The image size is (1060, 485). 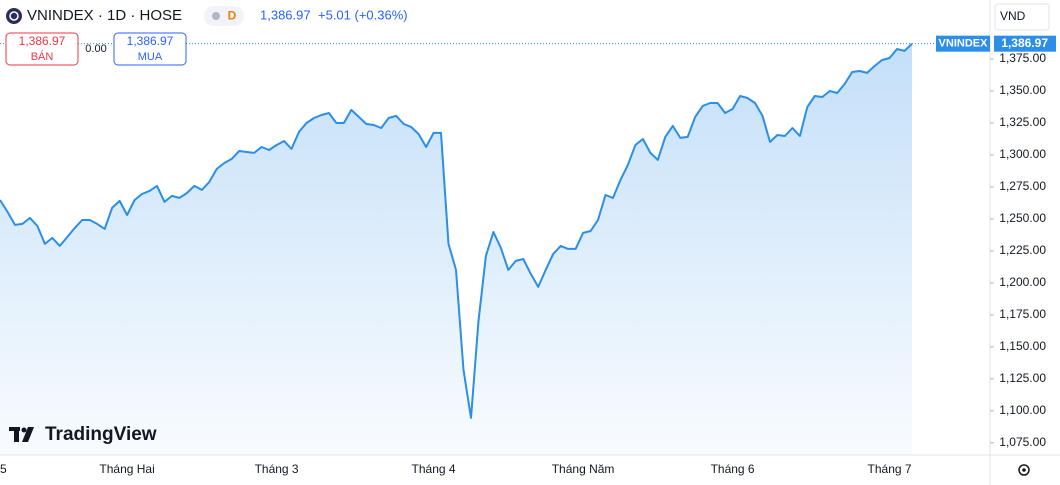 I want to click on price-tag: 1,386.97, so click(x=1024, y=43).